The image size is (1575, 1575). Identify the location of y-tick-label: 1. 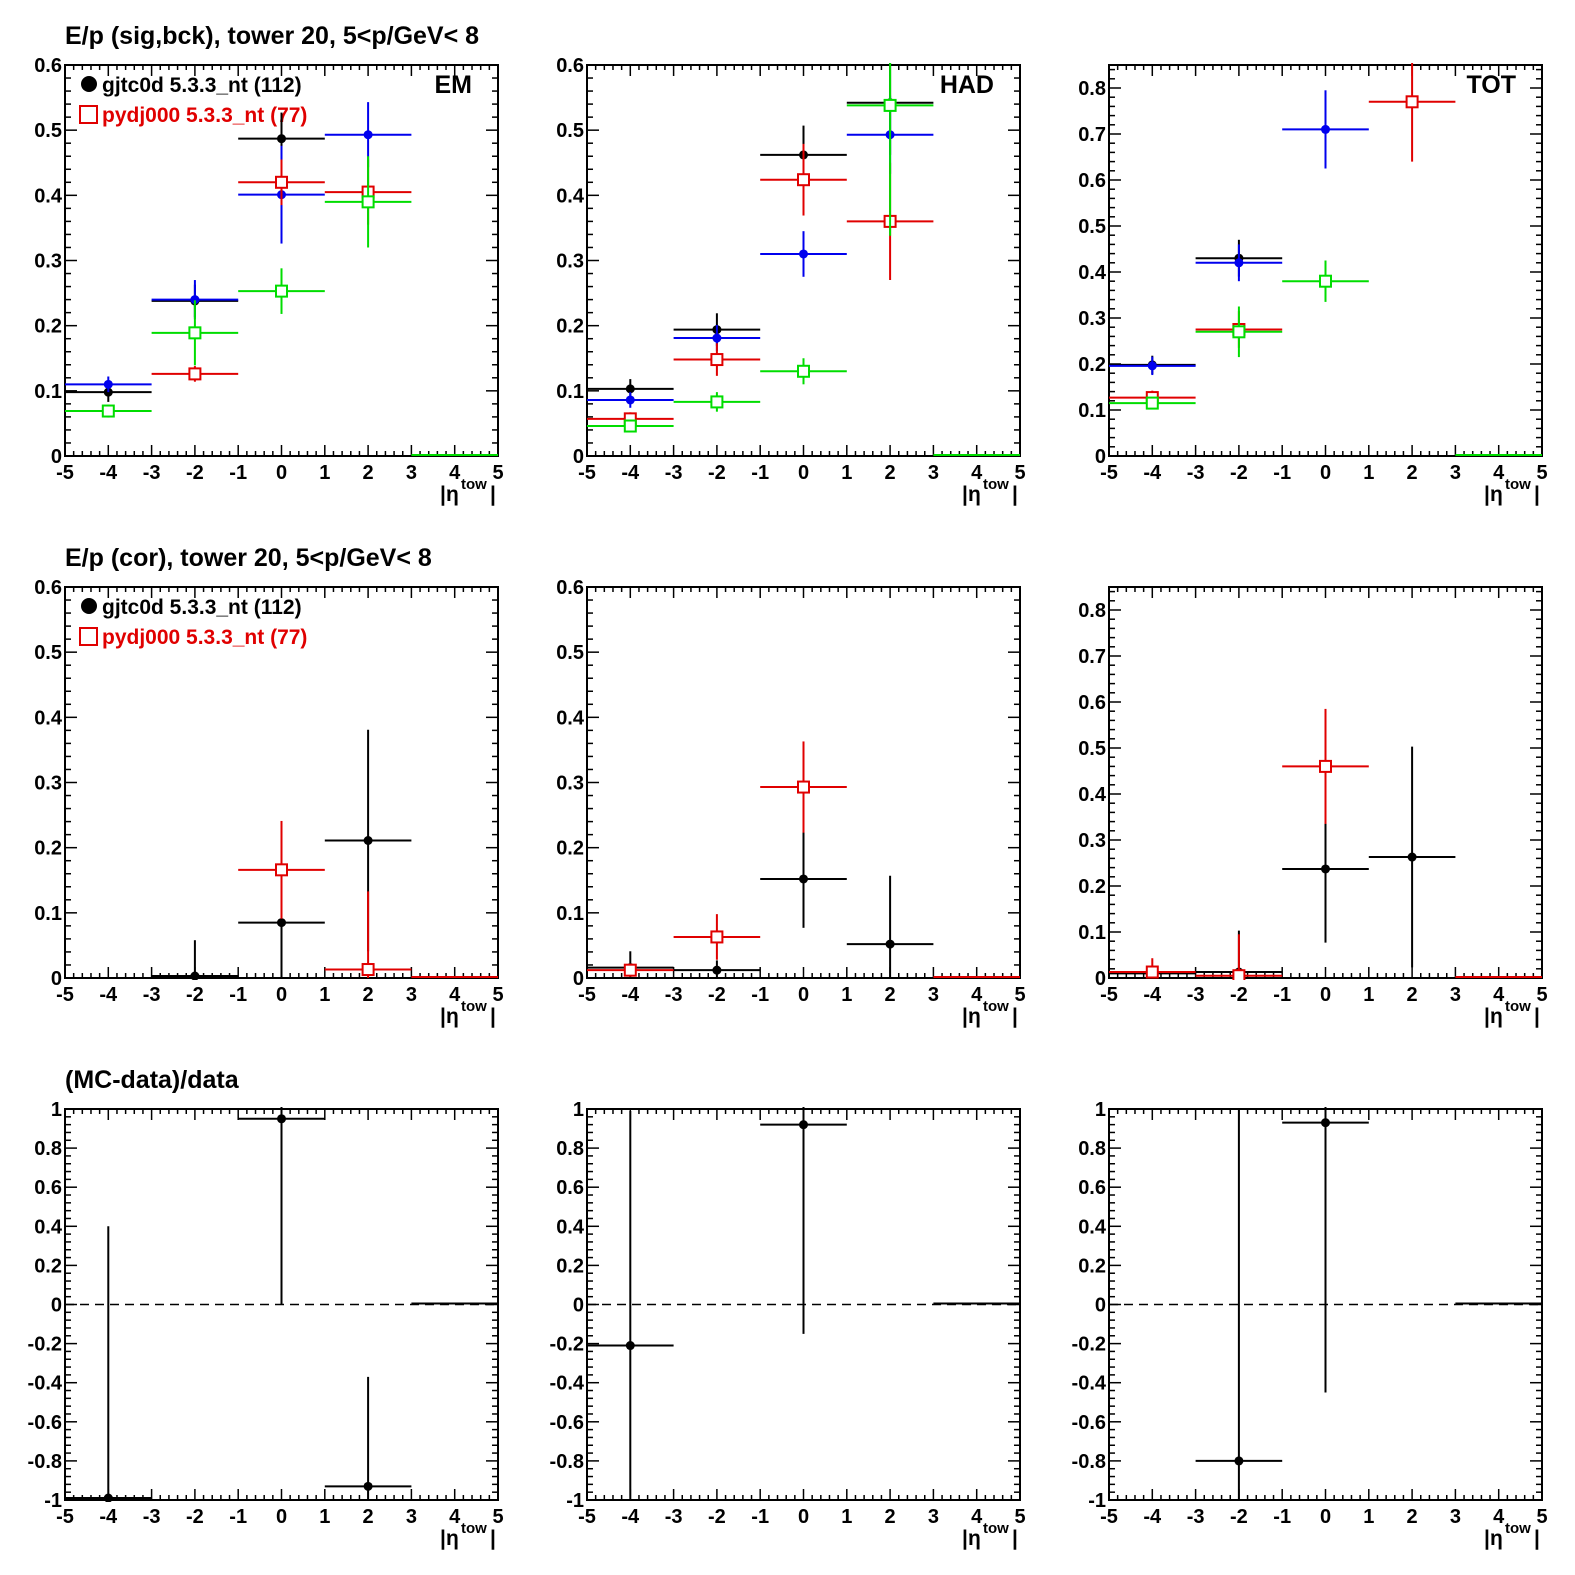
(56, 1110).